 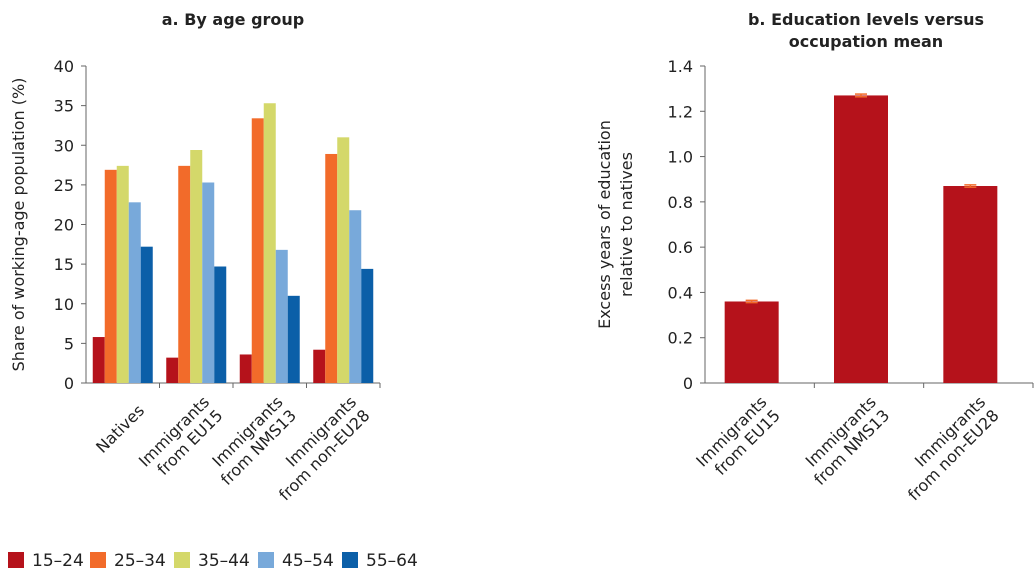 What do you see at coordinates (680, 202) in the screenshot?
I see `y-tick-label: 0.8` at bounding box center [680, 202].